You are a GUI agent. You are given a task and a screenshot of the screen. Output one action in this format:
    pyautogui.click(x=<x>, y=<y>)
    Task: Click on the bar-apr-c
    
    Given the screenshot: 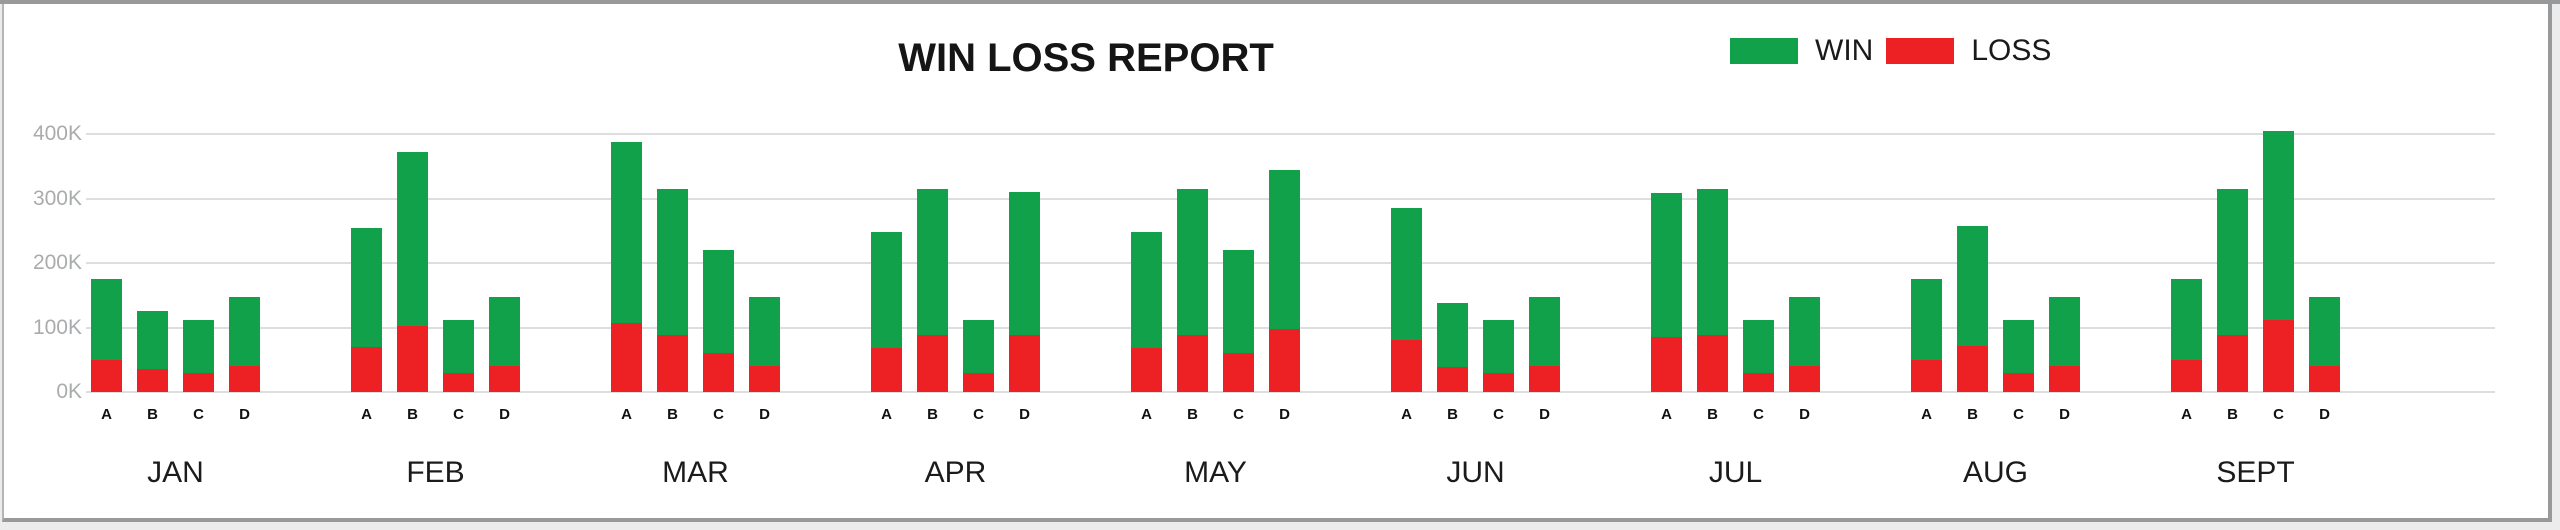 What is the action you would take?
    pyautogui.click(x=978, y=356)
    